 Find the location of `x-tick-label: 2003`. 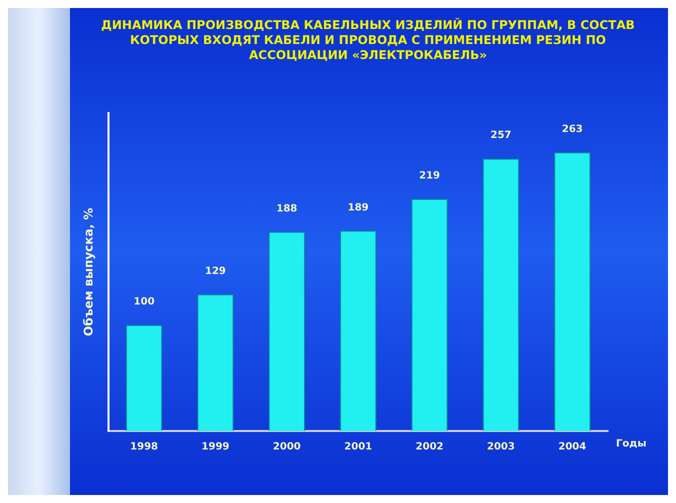

x-tick-label: 2003 is located at coordinates (501, 447).